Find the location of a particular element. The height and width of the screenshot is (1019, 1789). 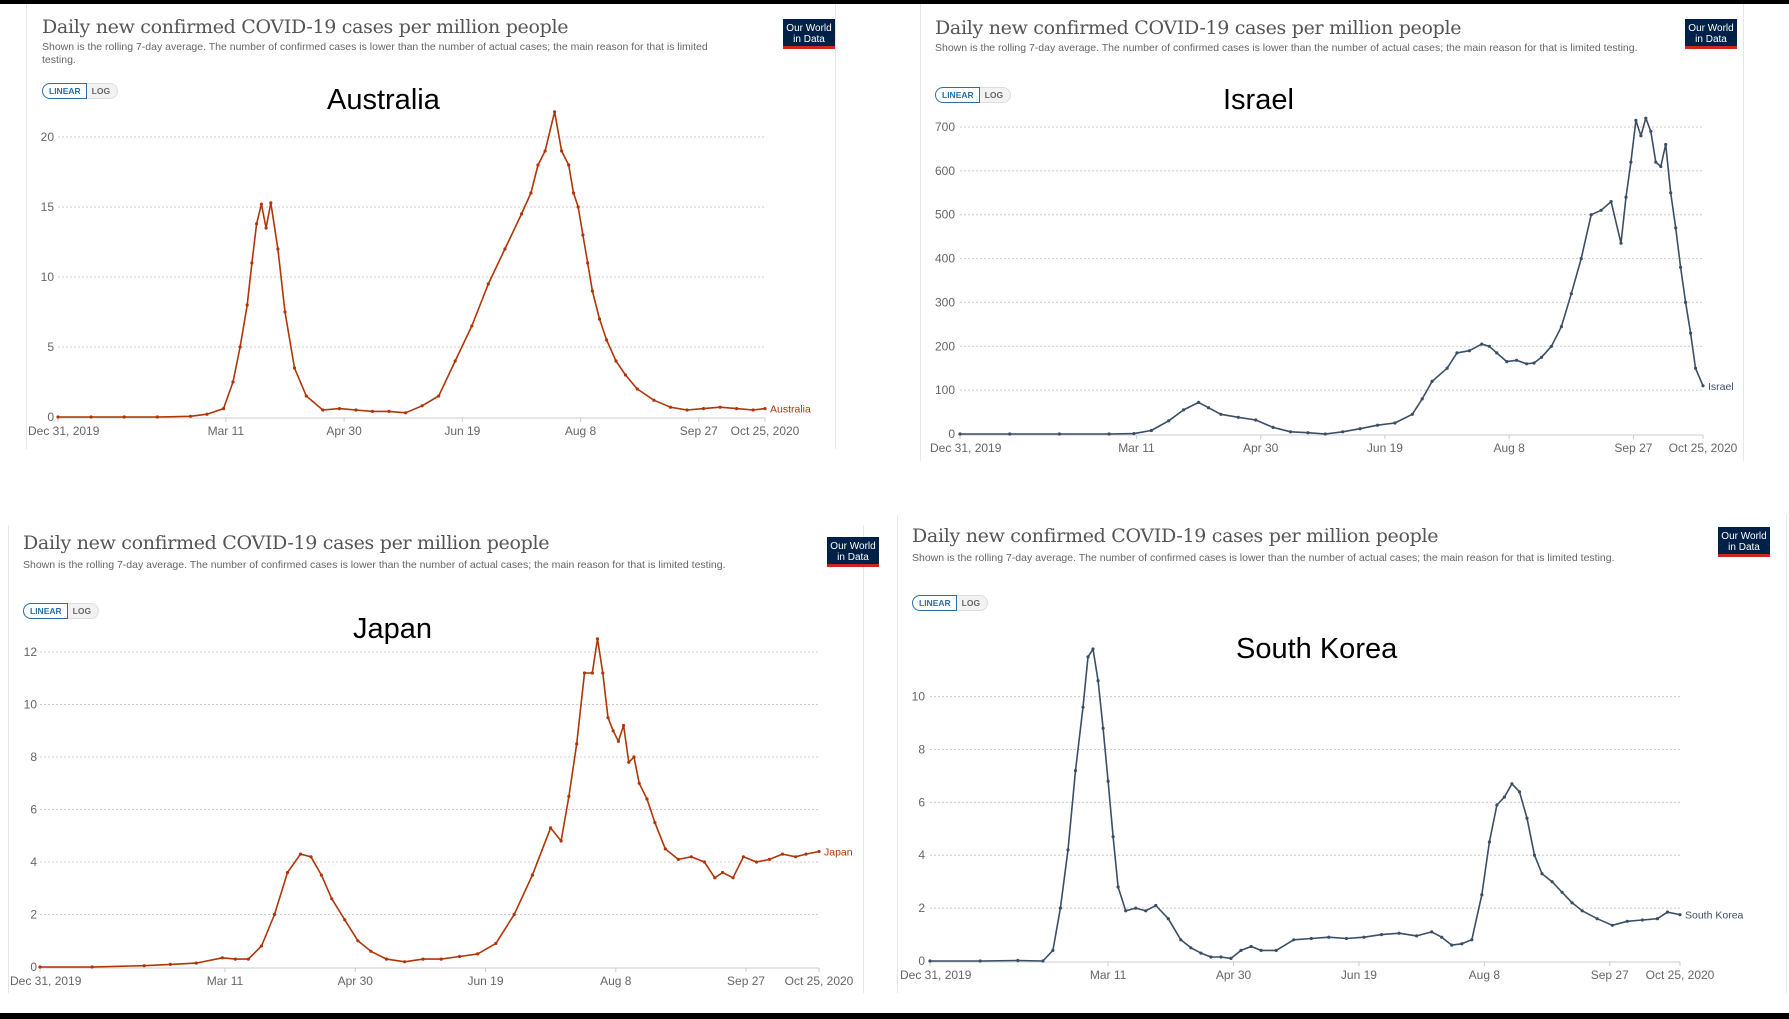

y-tick-label: 0 is located at coordinates (951, 434).